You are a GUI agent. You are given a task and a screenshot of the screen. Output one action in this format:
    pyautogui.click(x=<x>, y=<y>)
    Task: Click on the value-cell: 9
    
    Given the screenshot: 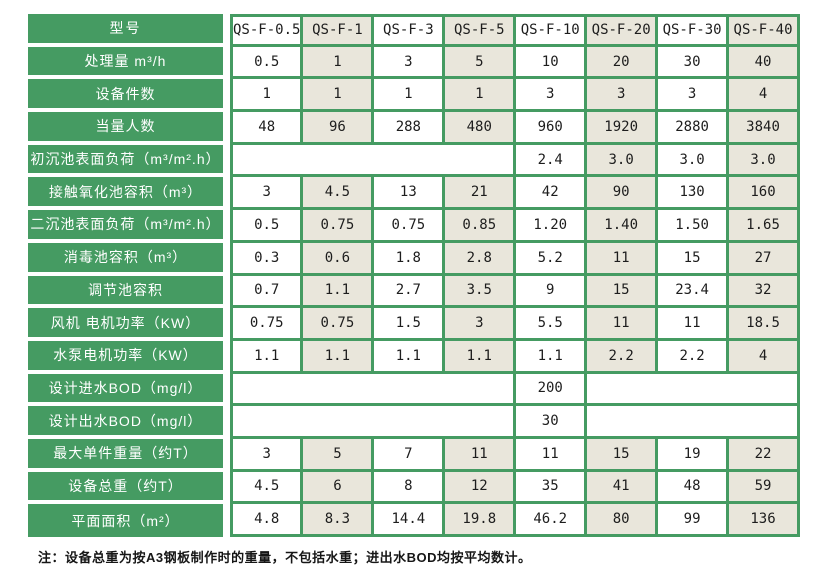 What is the action you would take?
    pyautogui.click(x=552, y=292)
    